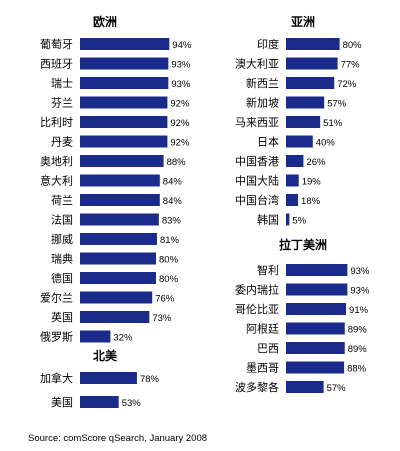 The image size is (400, 451). What do you see at coordinates (56, 44) in the screenshot?
I see `category-label: 葡萄牙` at bounding box center [56, 44].